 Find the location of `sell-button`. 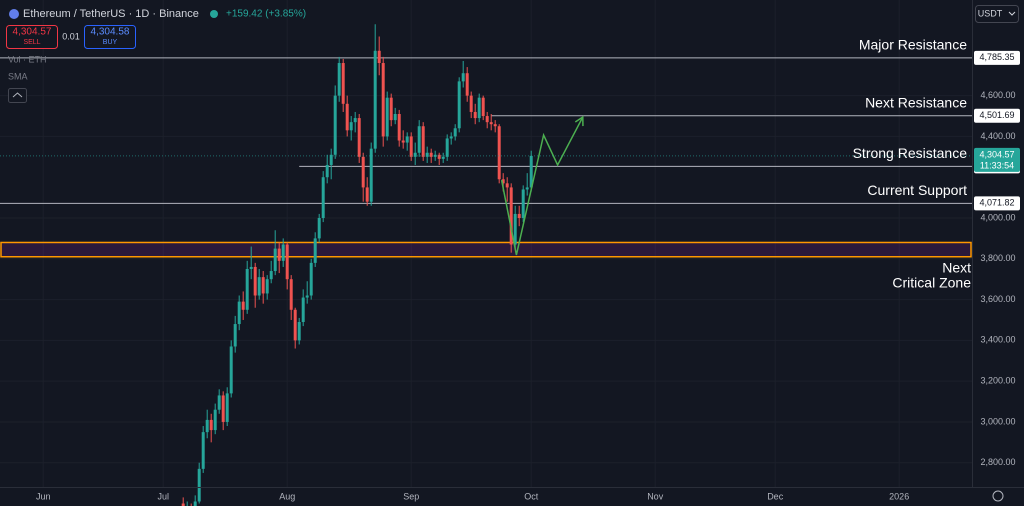

sell-button is located at coordinates (32, 37).